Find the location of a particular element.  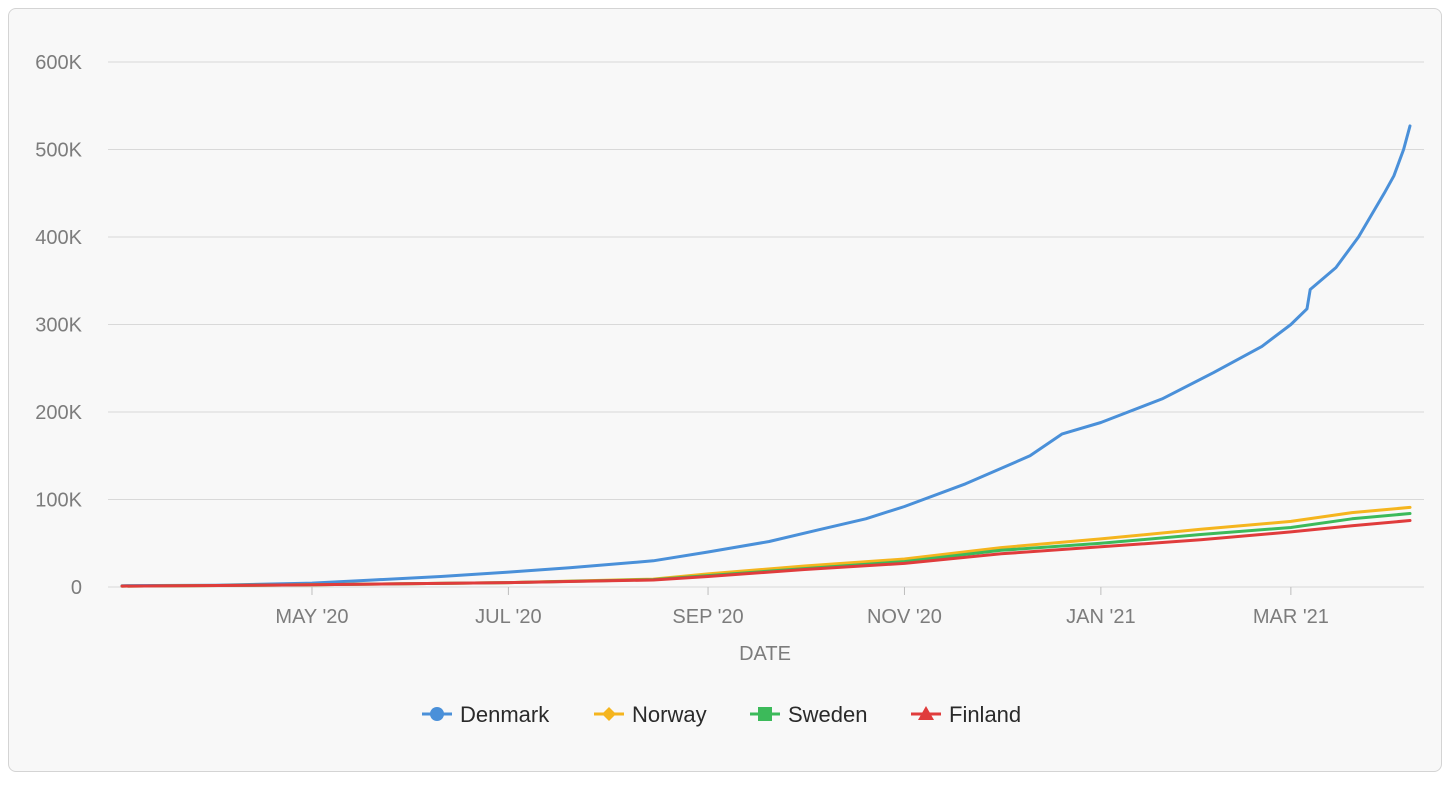

legend-item-sweden: Sweden is located at coordinates (809, 714).